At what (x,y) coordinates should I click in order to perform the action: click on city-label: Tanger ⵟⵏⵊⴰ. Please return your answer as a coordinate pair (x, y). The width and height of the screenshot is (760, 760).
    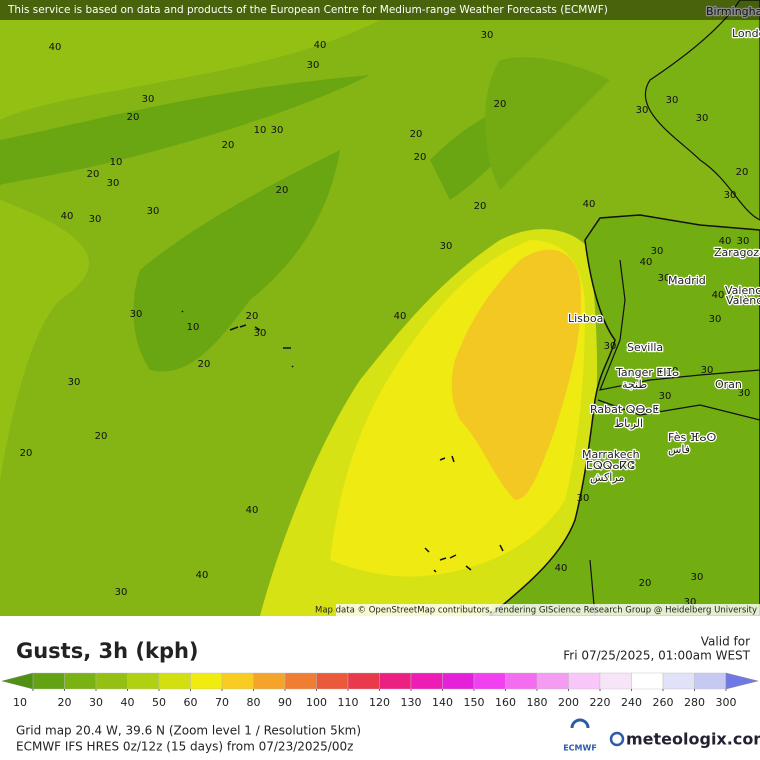
    Looking at the image, I should click on (647, 372).